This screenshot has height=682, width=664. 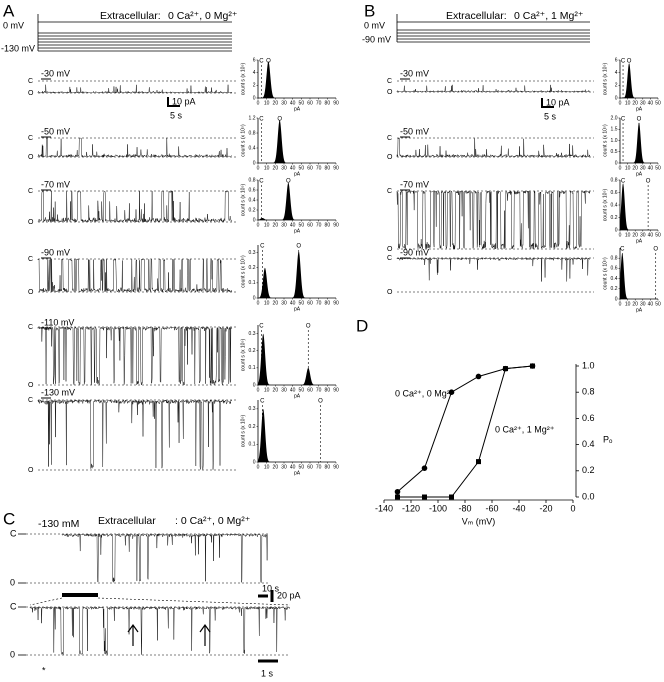 I want to click on hist-x-tick-label: 0, so click(x=258, y=168).